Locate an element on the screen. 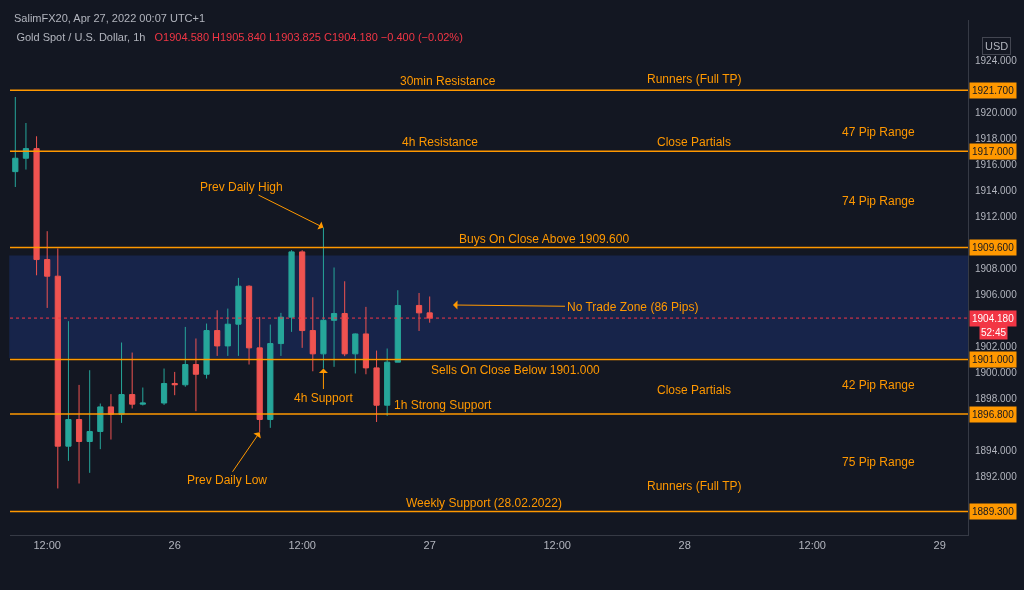  y-tick-label: 1909.600 is located at coordinates (993, 247).